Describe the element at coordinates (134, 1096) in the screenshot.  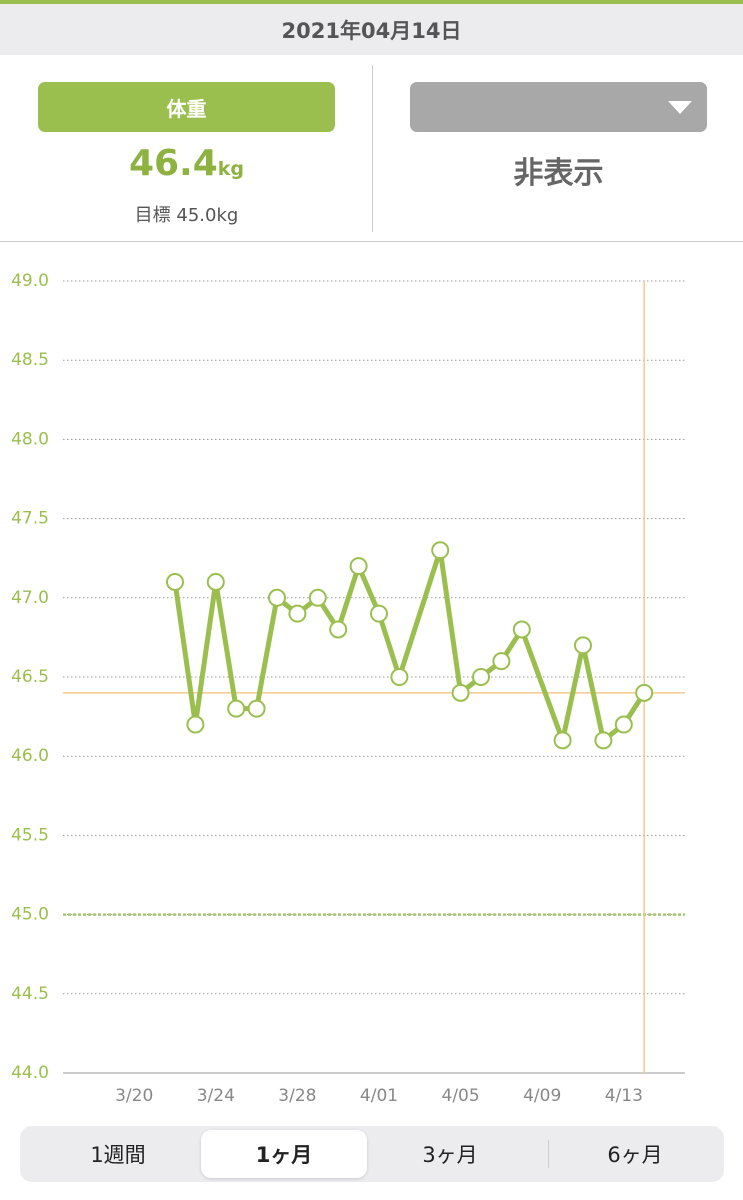
I see `x-tick-label: 3/20` at that location.